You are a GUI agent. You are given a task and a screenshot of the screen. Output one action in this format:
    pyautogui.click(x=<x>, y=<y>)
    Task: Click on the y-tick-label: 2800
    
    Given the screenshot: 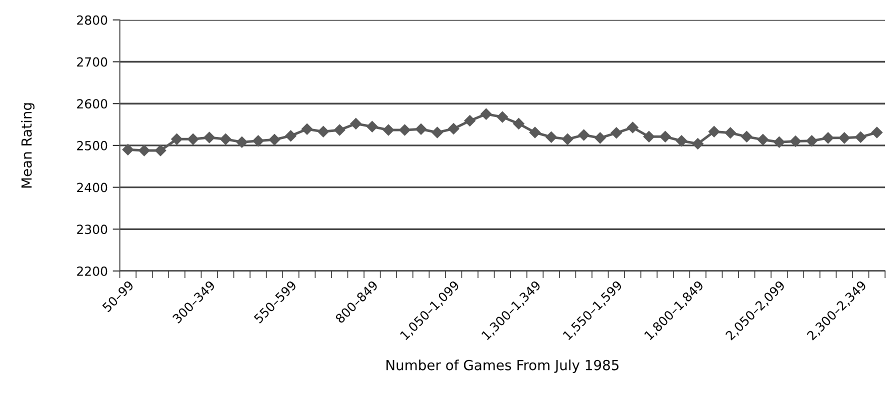 What is the action you would take?
    pyautogui.click(x=92, y=20)
    